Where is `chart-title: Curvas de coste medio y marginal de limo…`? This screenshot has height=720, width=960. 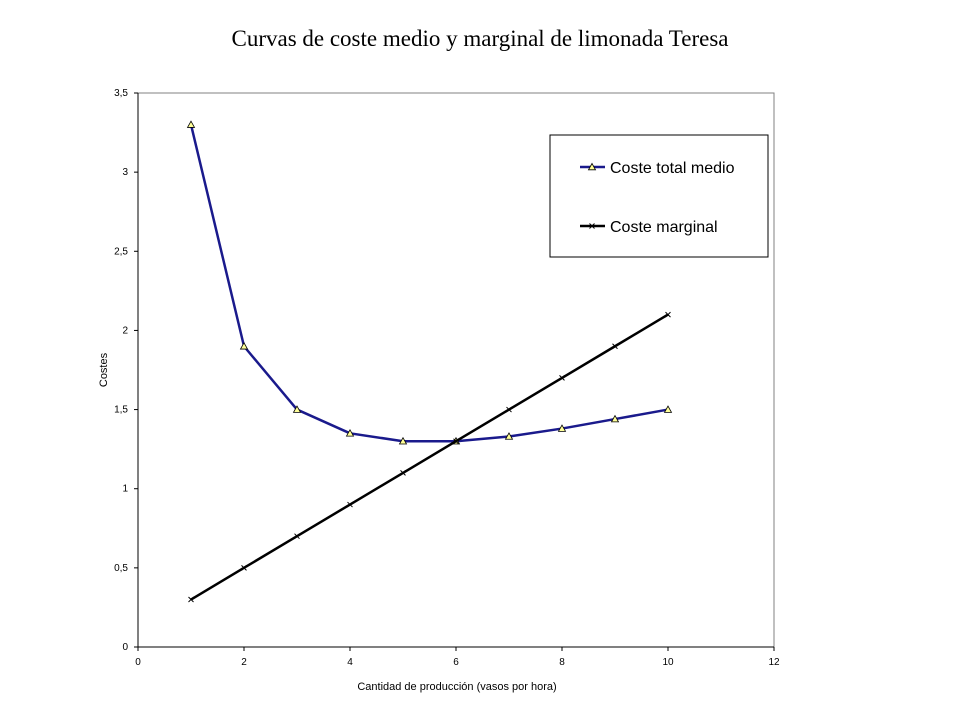 chart-title: Curvas de coste medio y marginal de limo… is located at coordinates (479, 38).